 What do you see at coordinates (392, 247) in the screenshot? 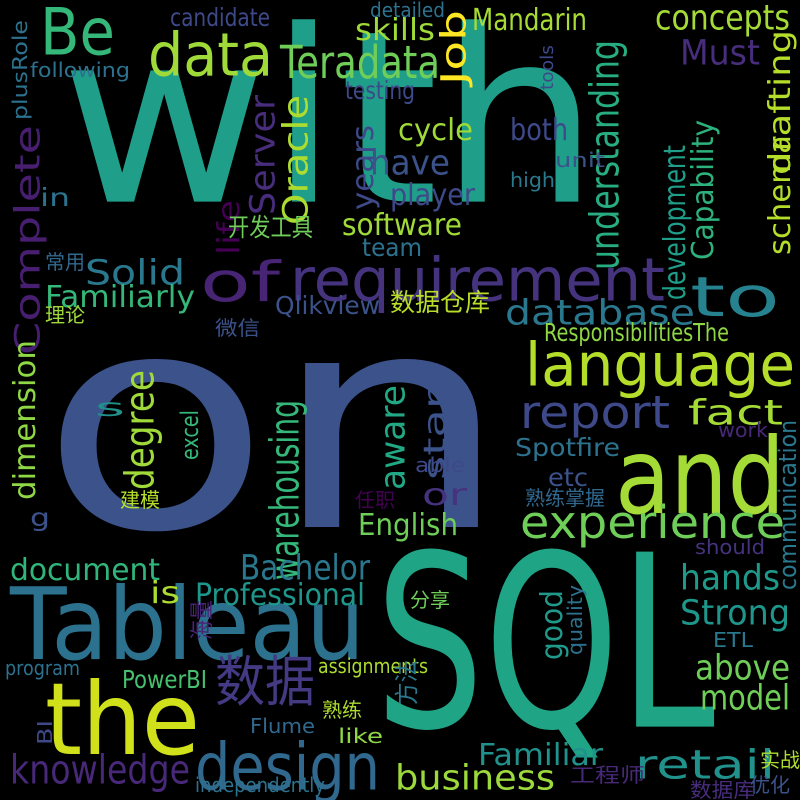
I see `word-team: team` at bounding box center [392, 247].